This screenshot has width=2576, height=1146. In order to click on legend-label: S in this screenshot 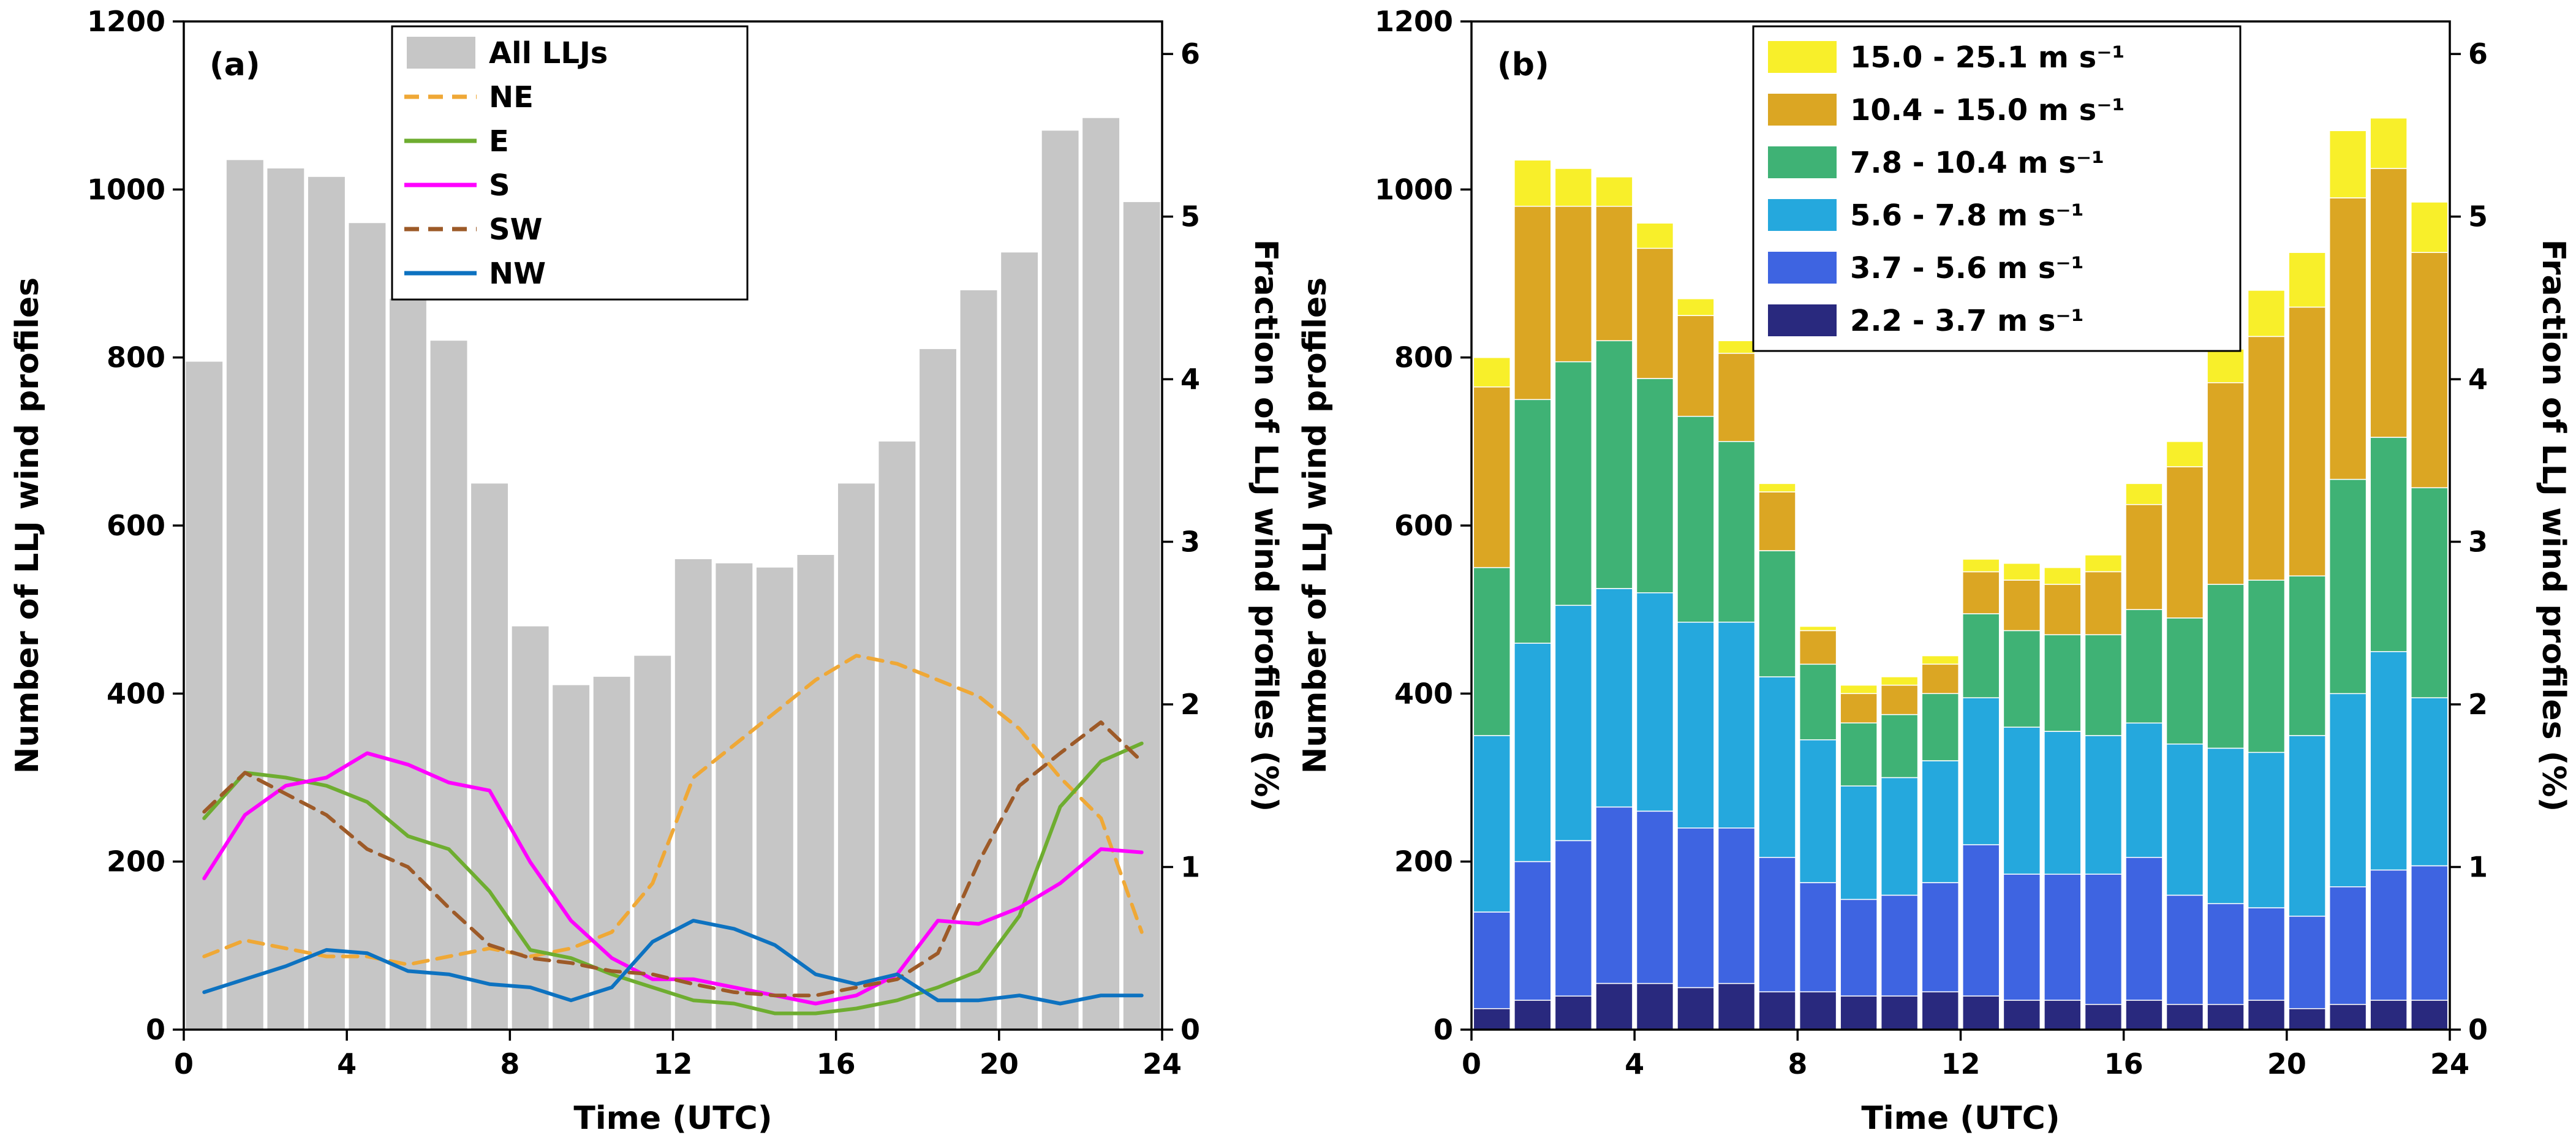, I will do `click(499, 185)`.